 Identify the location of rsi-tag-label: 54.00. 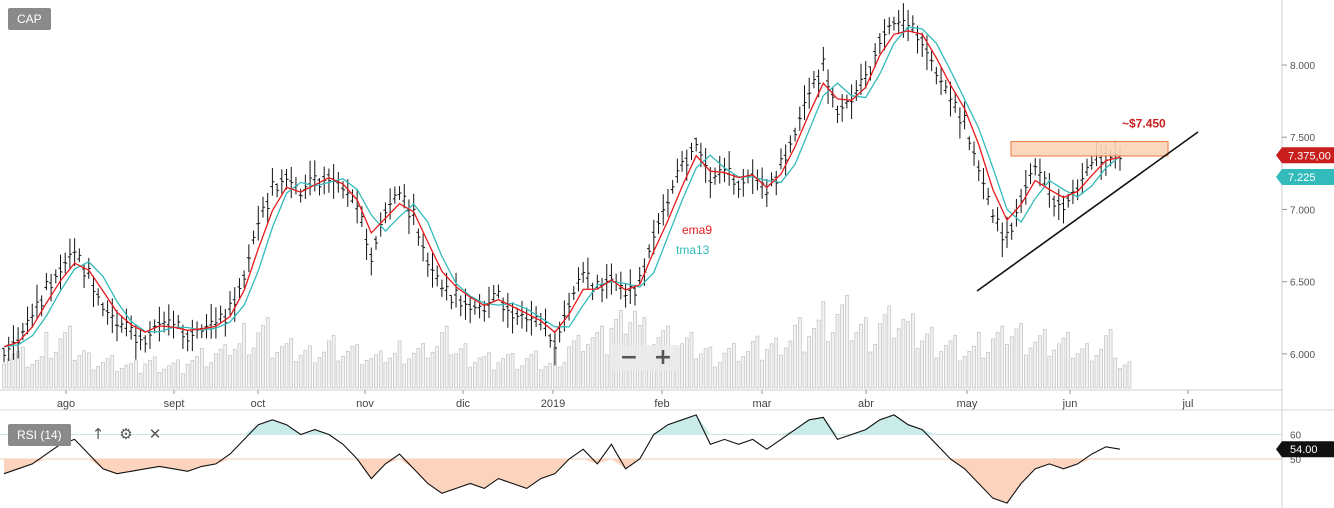
(1304, 450).